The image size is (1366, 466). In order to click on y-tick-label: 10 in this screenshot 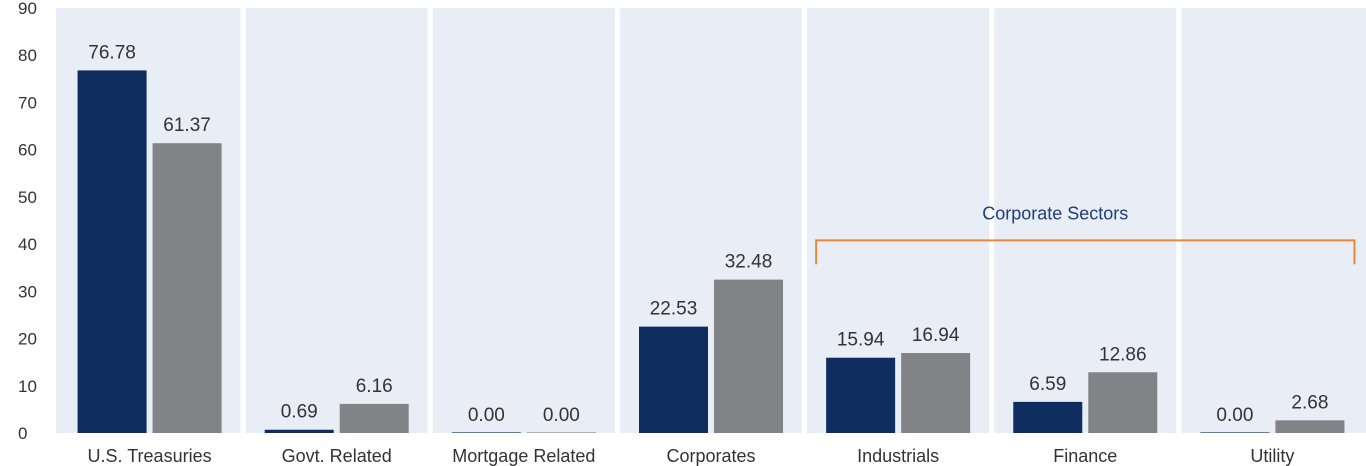, I will do `click(27, 386)`.